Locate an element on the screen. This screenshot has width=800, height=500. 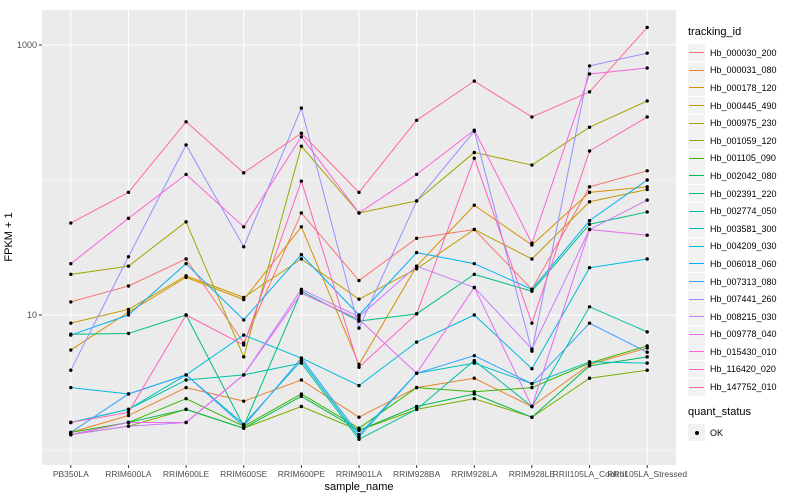
x-tick-label: RRIM600LE is located at coordinates (186, 474).